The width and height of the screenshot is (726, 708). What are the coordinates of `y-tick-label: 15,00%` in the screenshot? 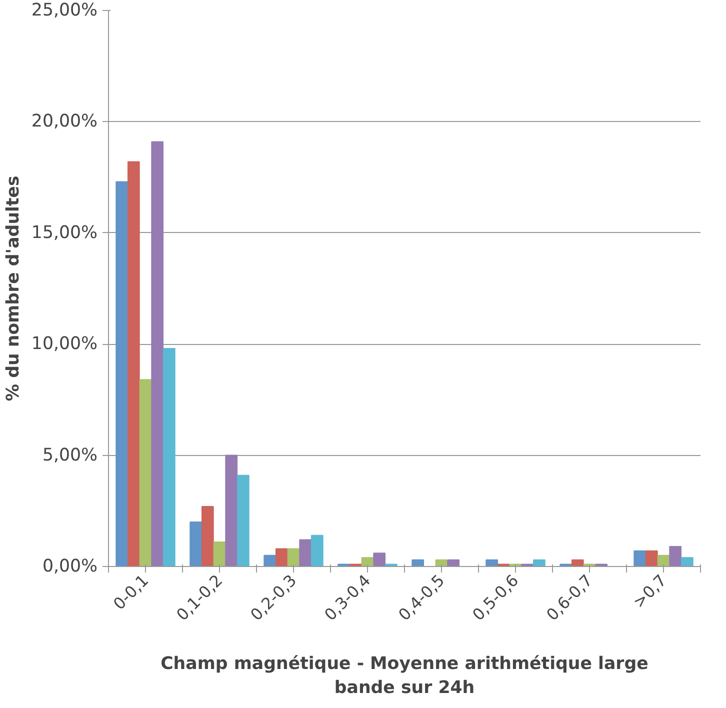 It's located at (64, 232).